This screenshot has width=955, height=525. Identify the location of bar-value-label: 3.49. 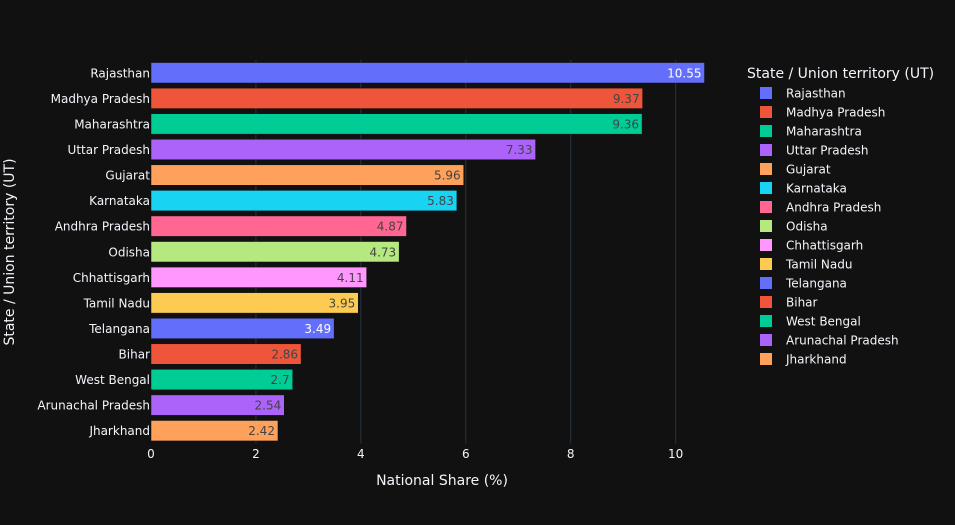
(317, 329).